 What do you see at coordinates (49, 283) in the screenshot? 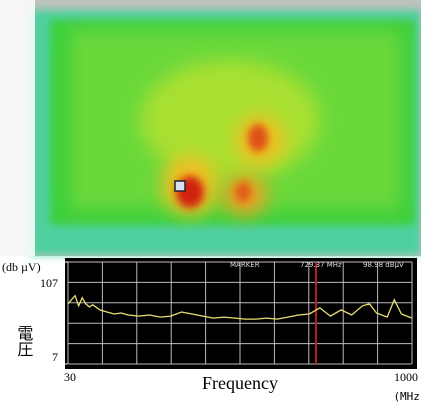
I see `y-tick-label: 107` at bounding box center [49, 283].